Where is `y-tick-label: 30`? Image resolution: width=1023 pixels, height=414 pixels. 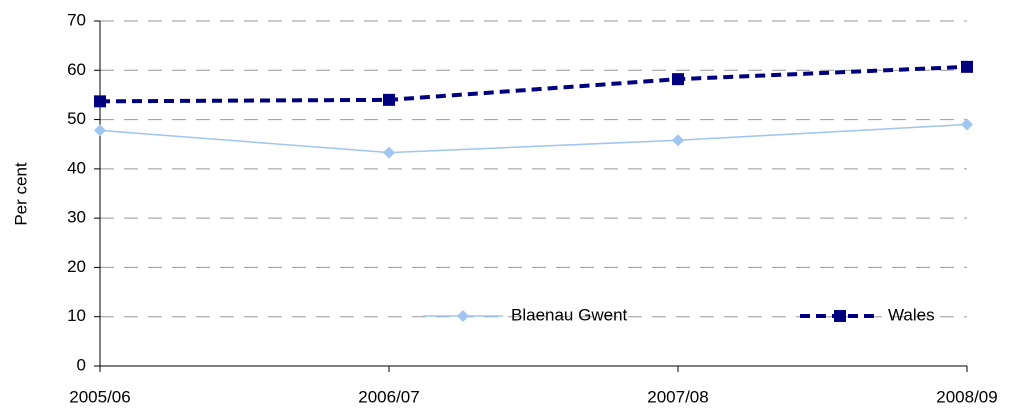
y-tick-label: 30 is located at coordinates (76, 217).